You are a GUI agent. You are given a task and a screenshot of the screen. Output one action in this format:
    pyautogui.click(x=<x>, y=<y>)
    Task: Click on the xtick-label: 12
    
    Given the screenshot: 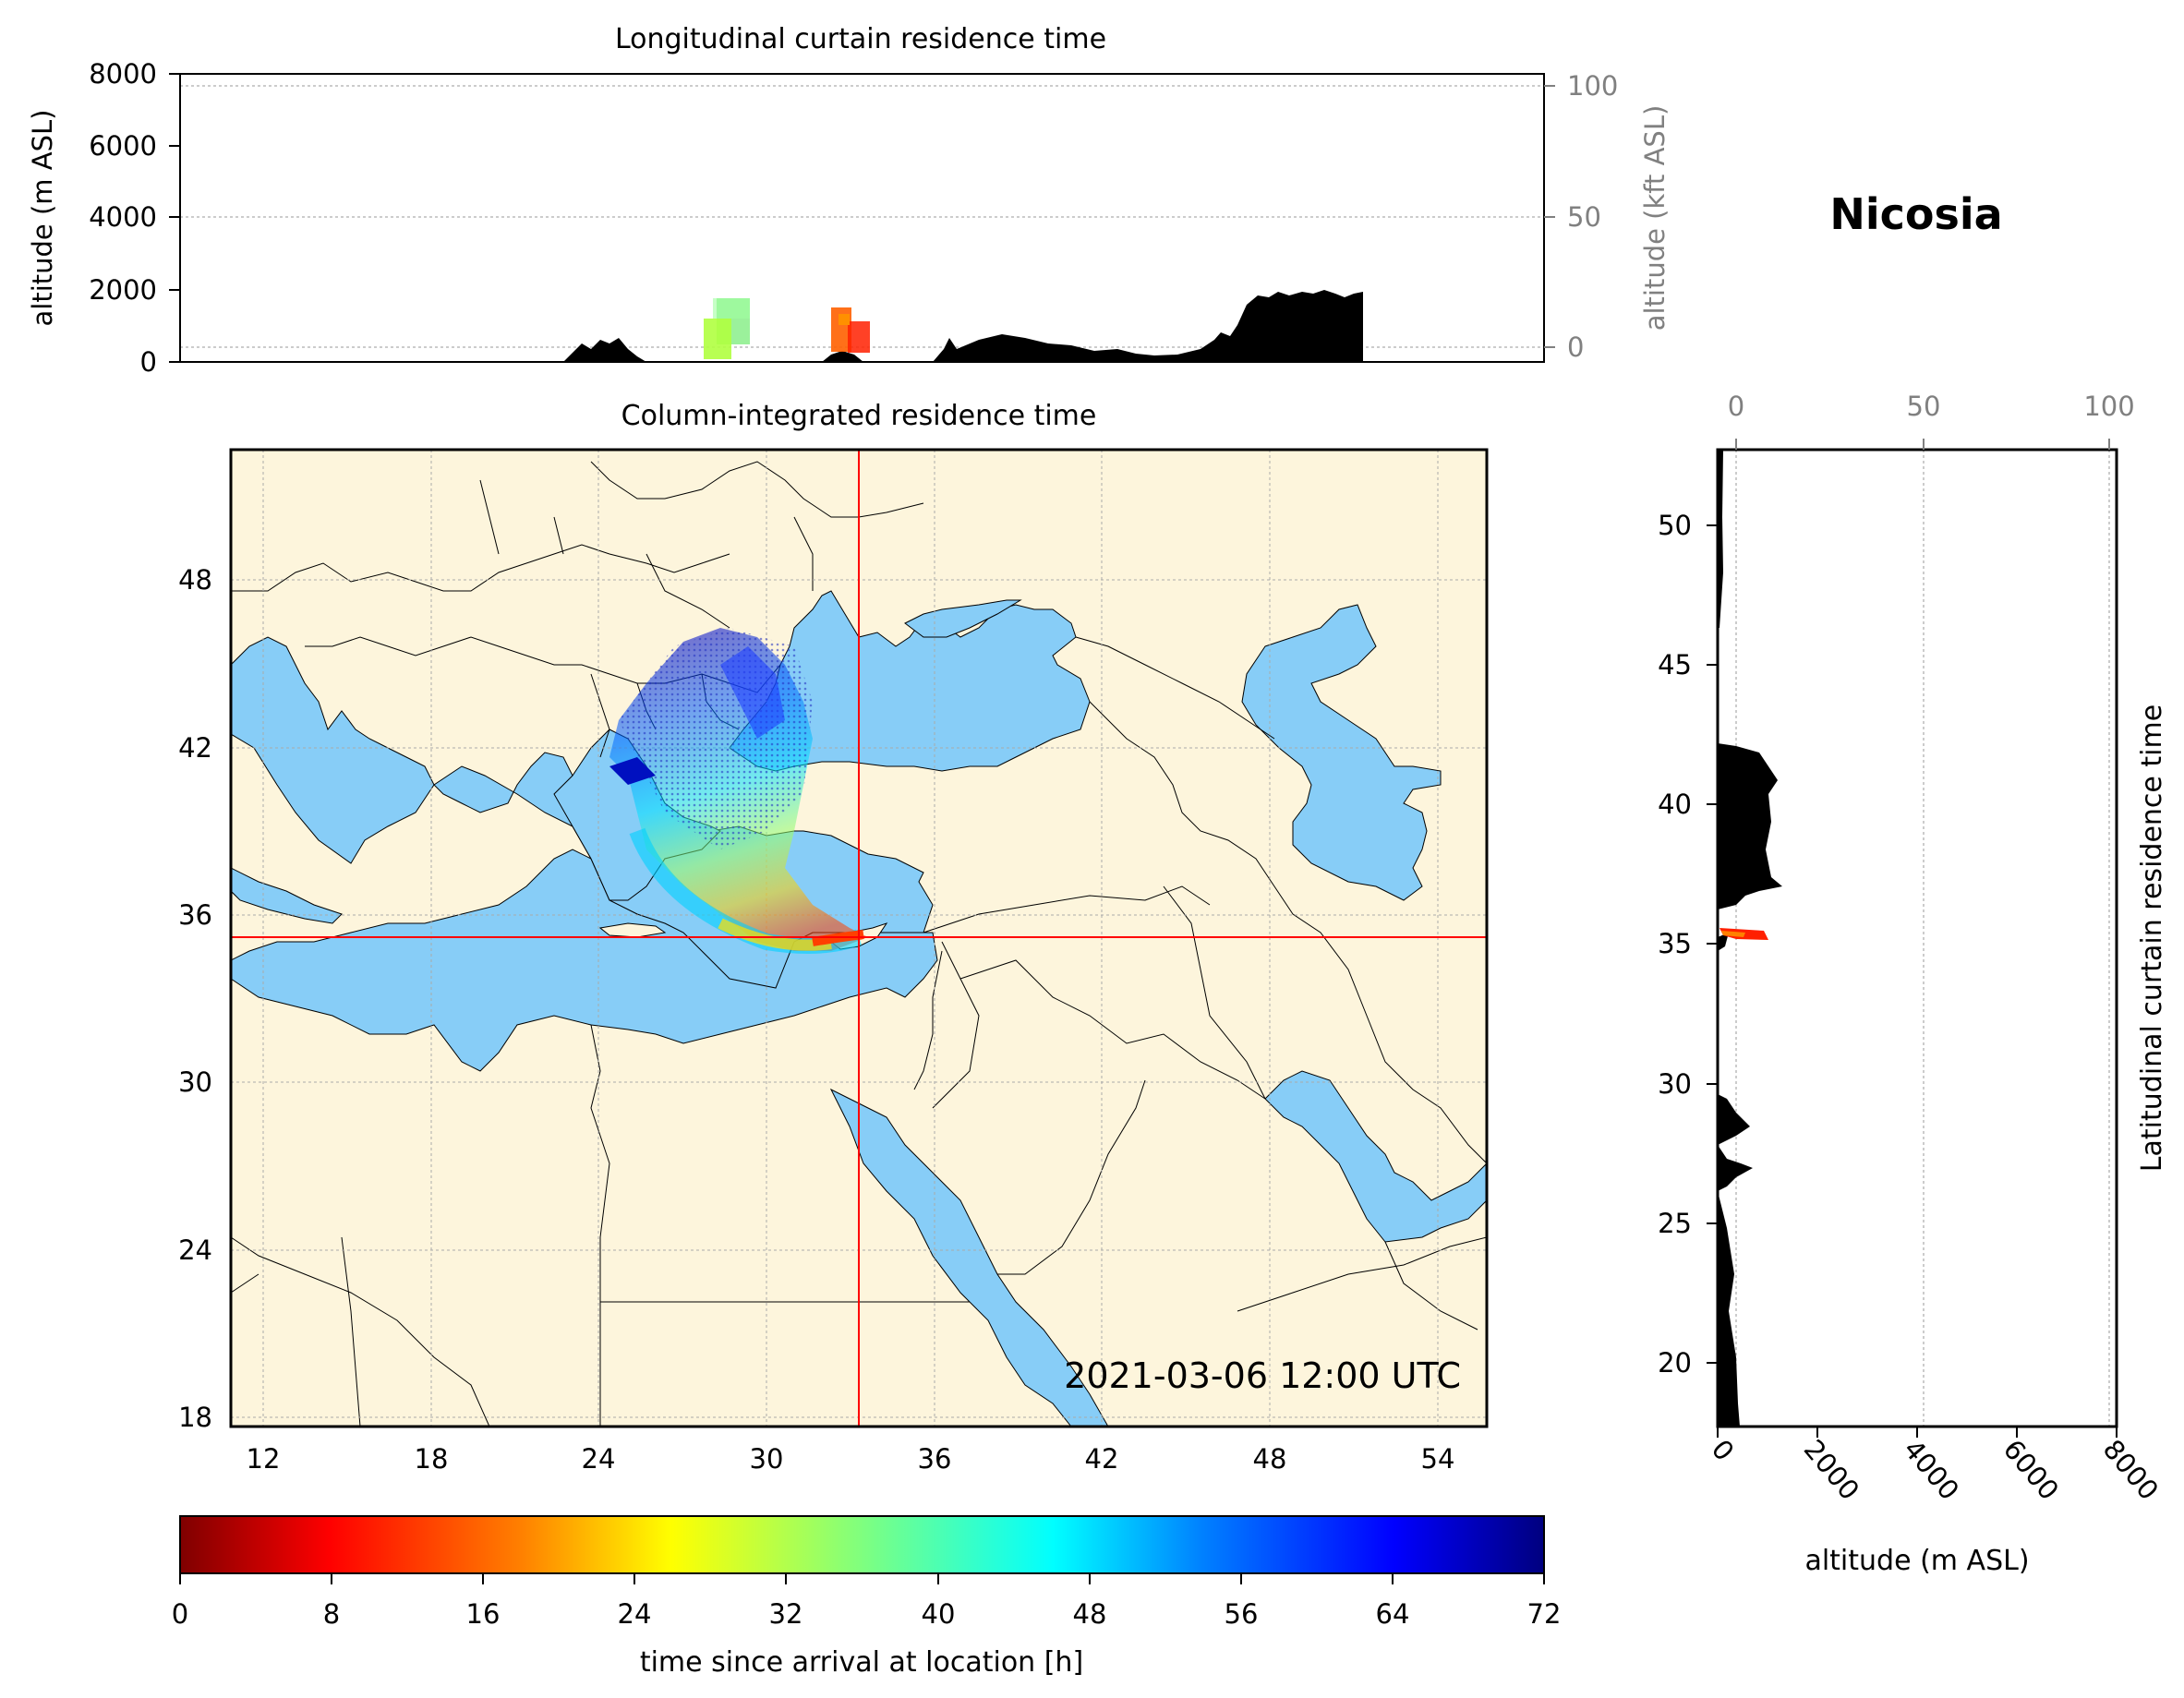 What is the action you would take?
    pyautogui.click(x=264, y=1459)
    